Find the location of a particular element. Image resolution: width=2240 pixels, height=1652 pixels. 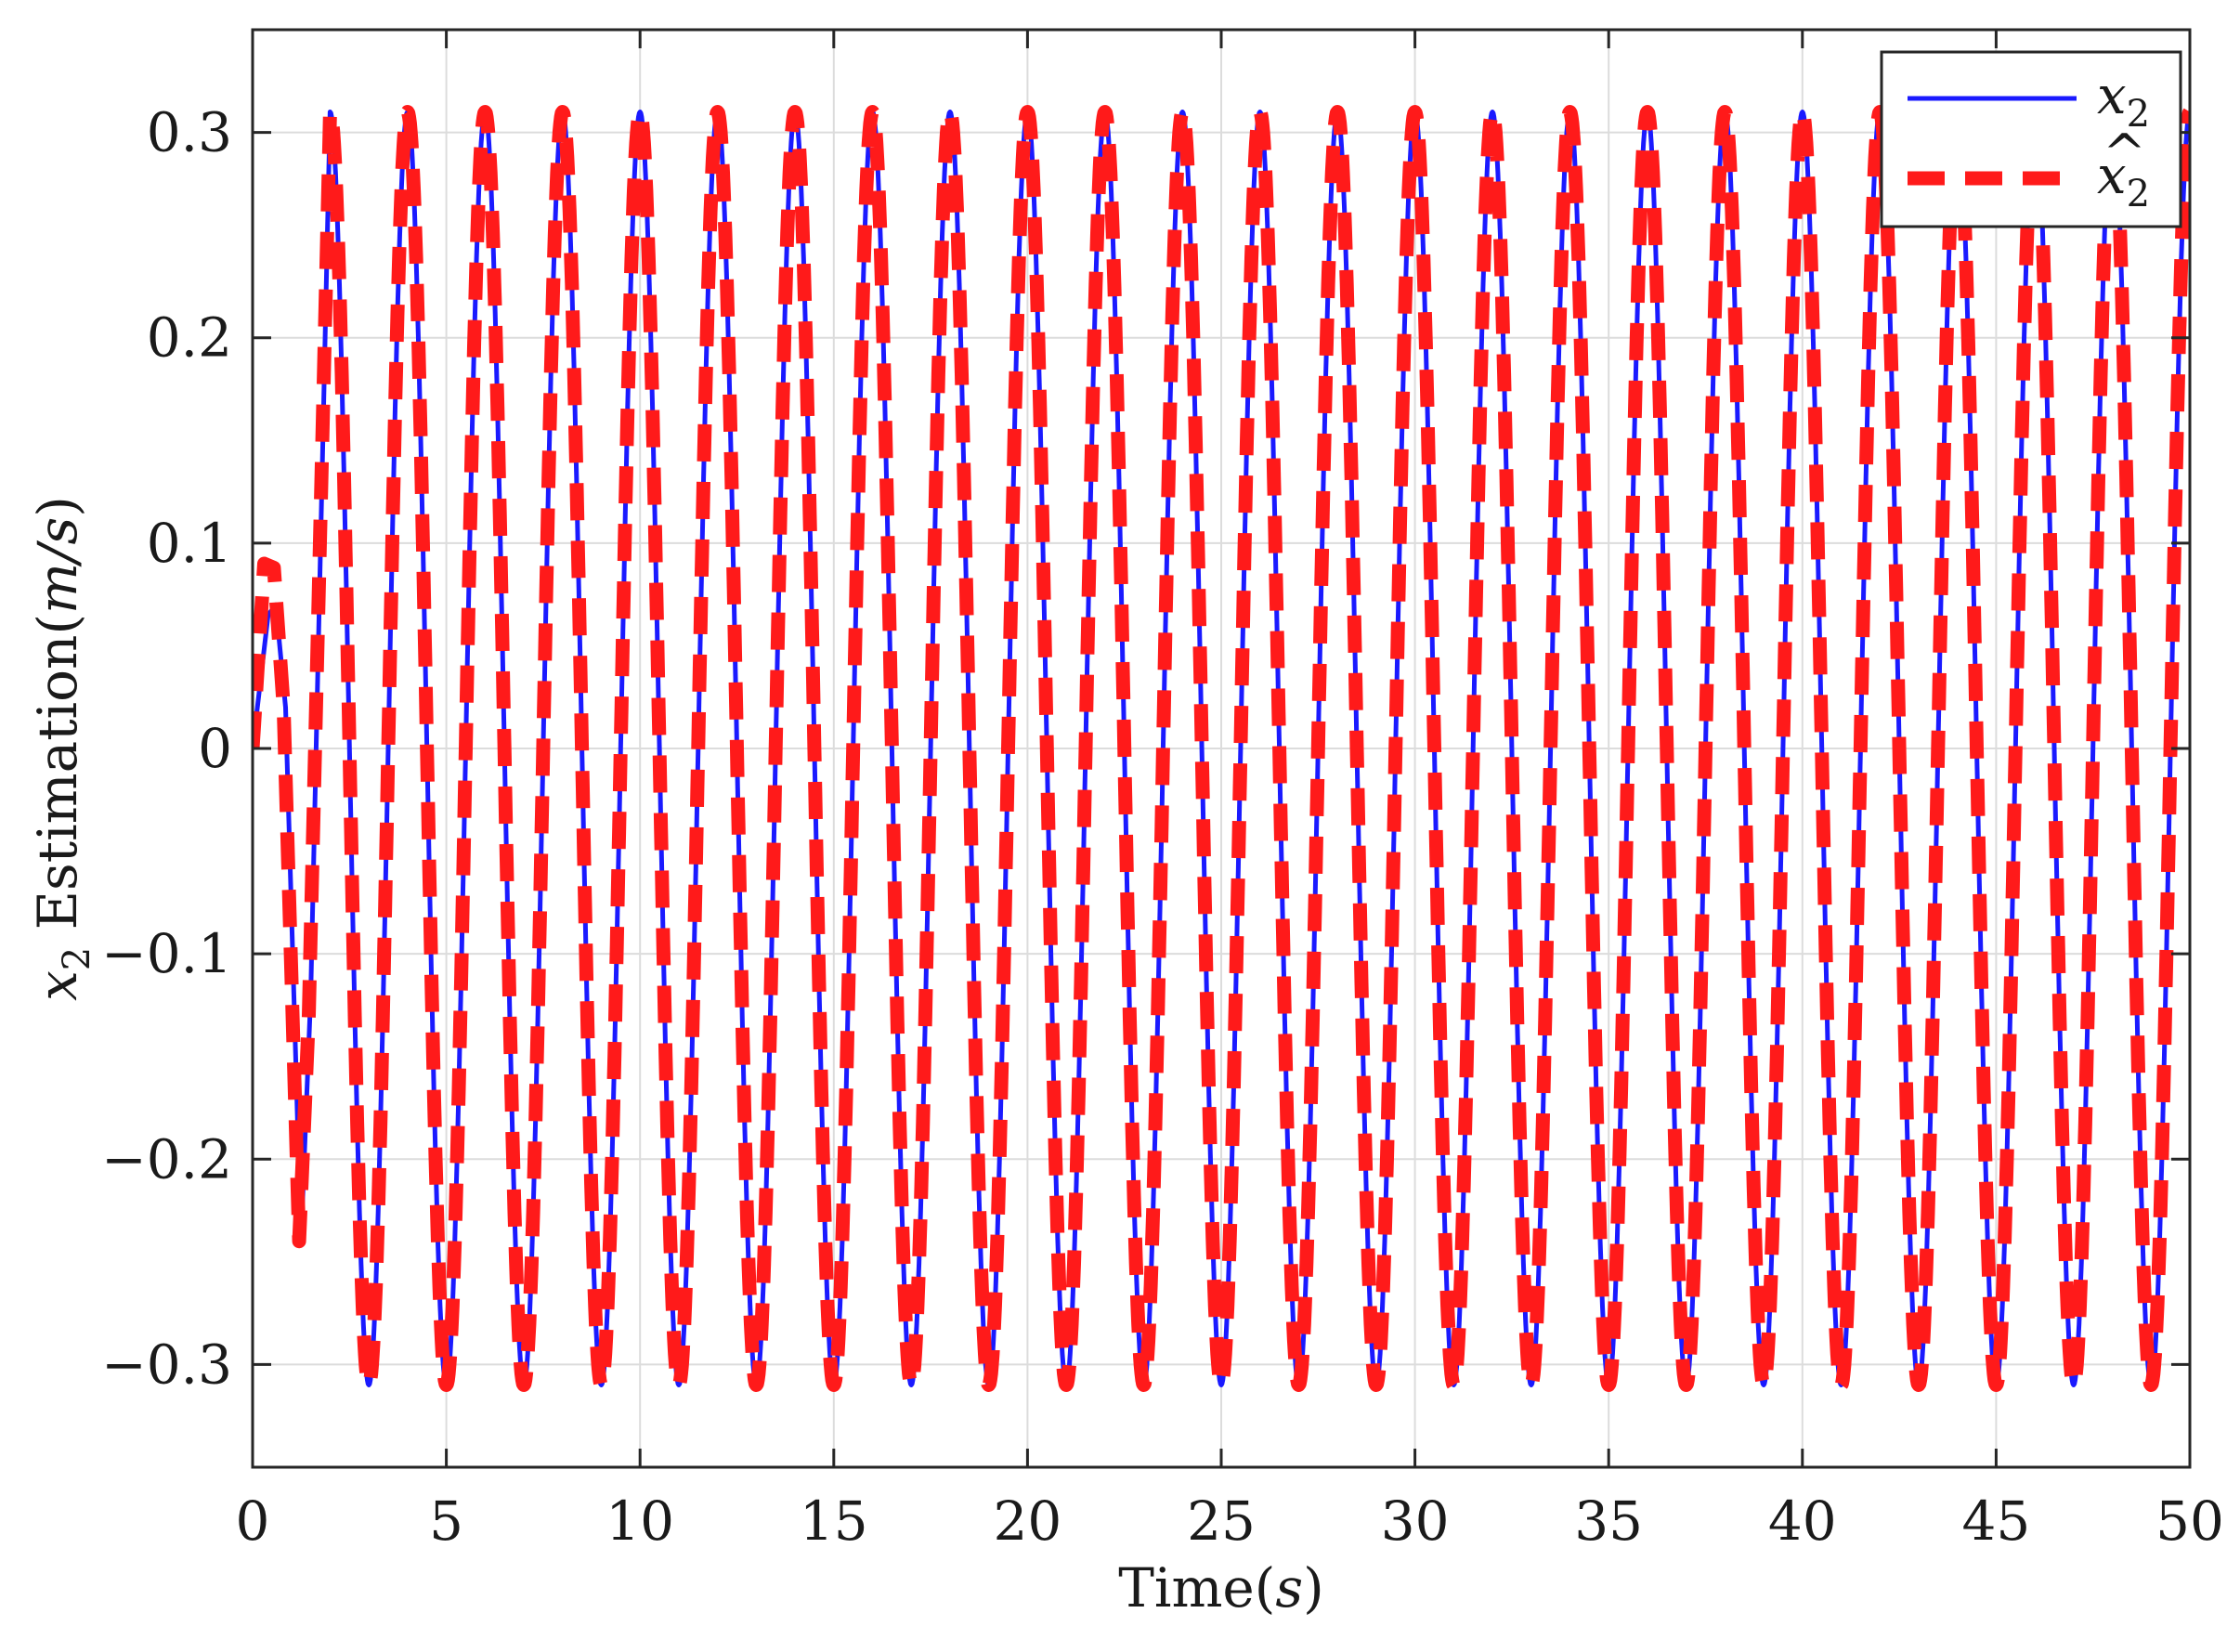

y-tick-label-0: −0.3 is located at coordinates (166, 1365).